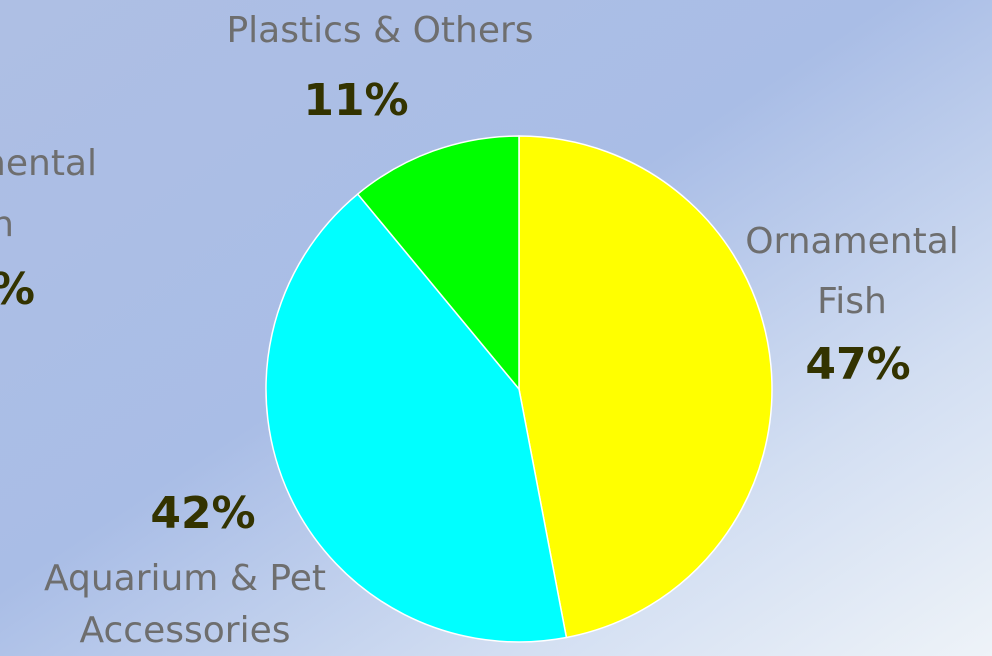 The image size is (992, 656). I want to click on value-label: 11%, so click(355, 100).